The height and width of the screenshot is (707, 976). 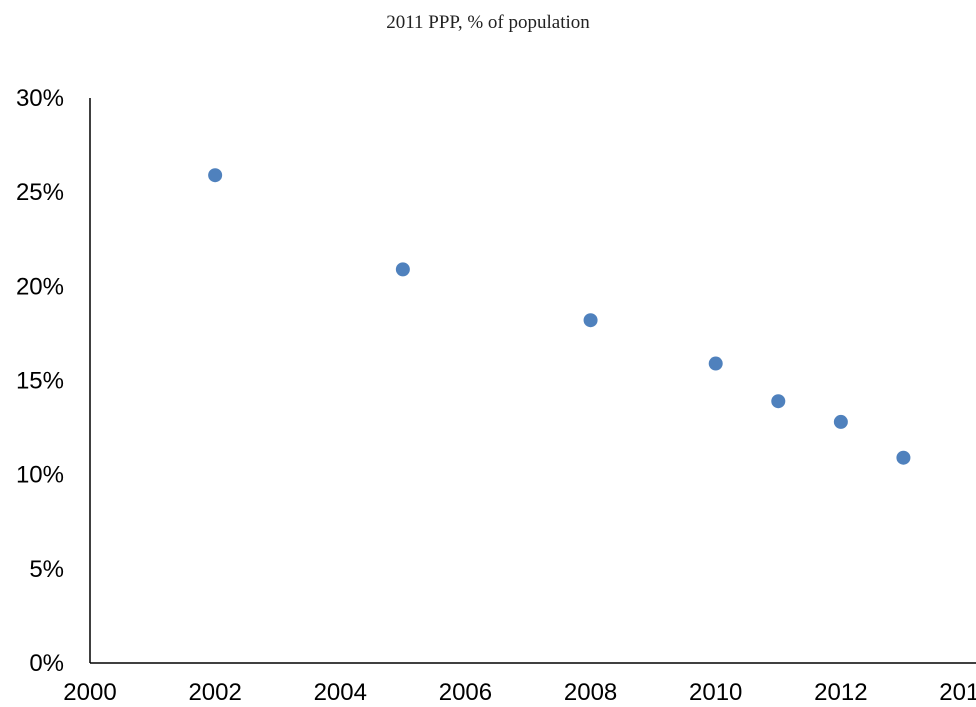 I want to click on x-tick-label: 2000, so click(x=89, y=692).